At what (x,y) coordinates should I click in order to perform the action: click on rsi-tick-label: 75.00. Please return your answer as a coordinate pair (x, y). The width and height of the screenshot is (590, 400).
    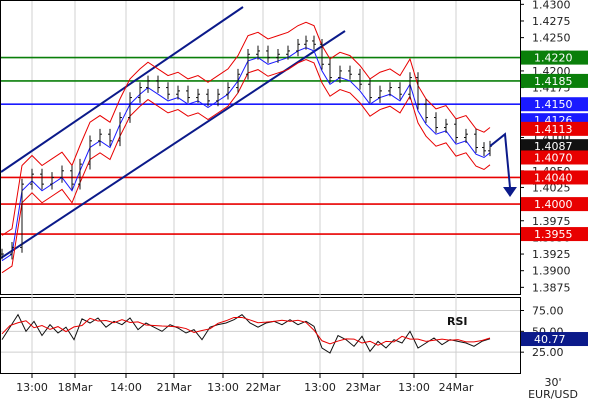
    Looking at the image, I should click on (548, 311).